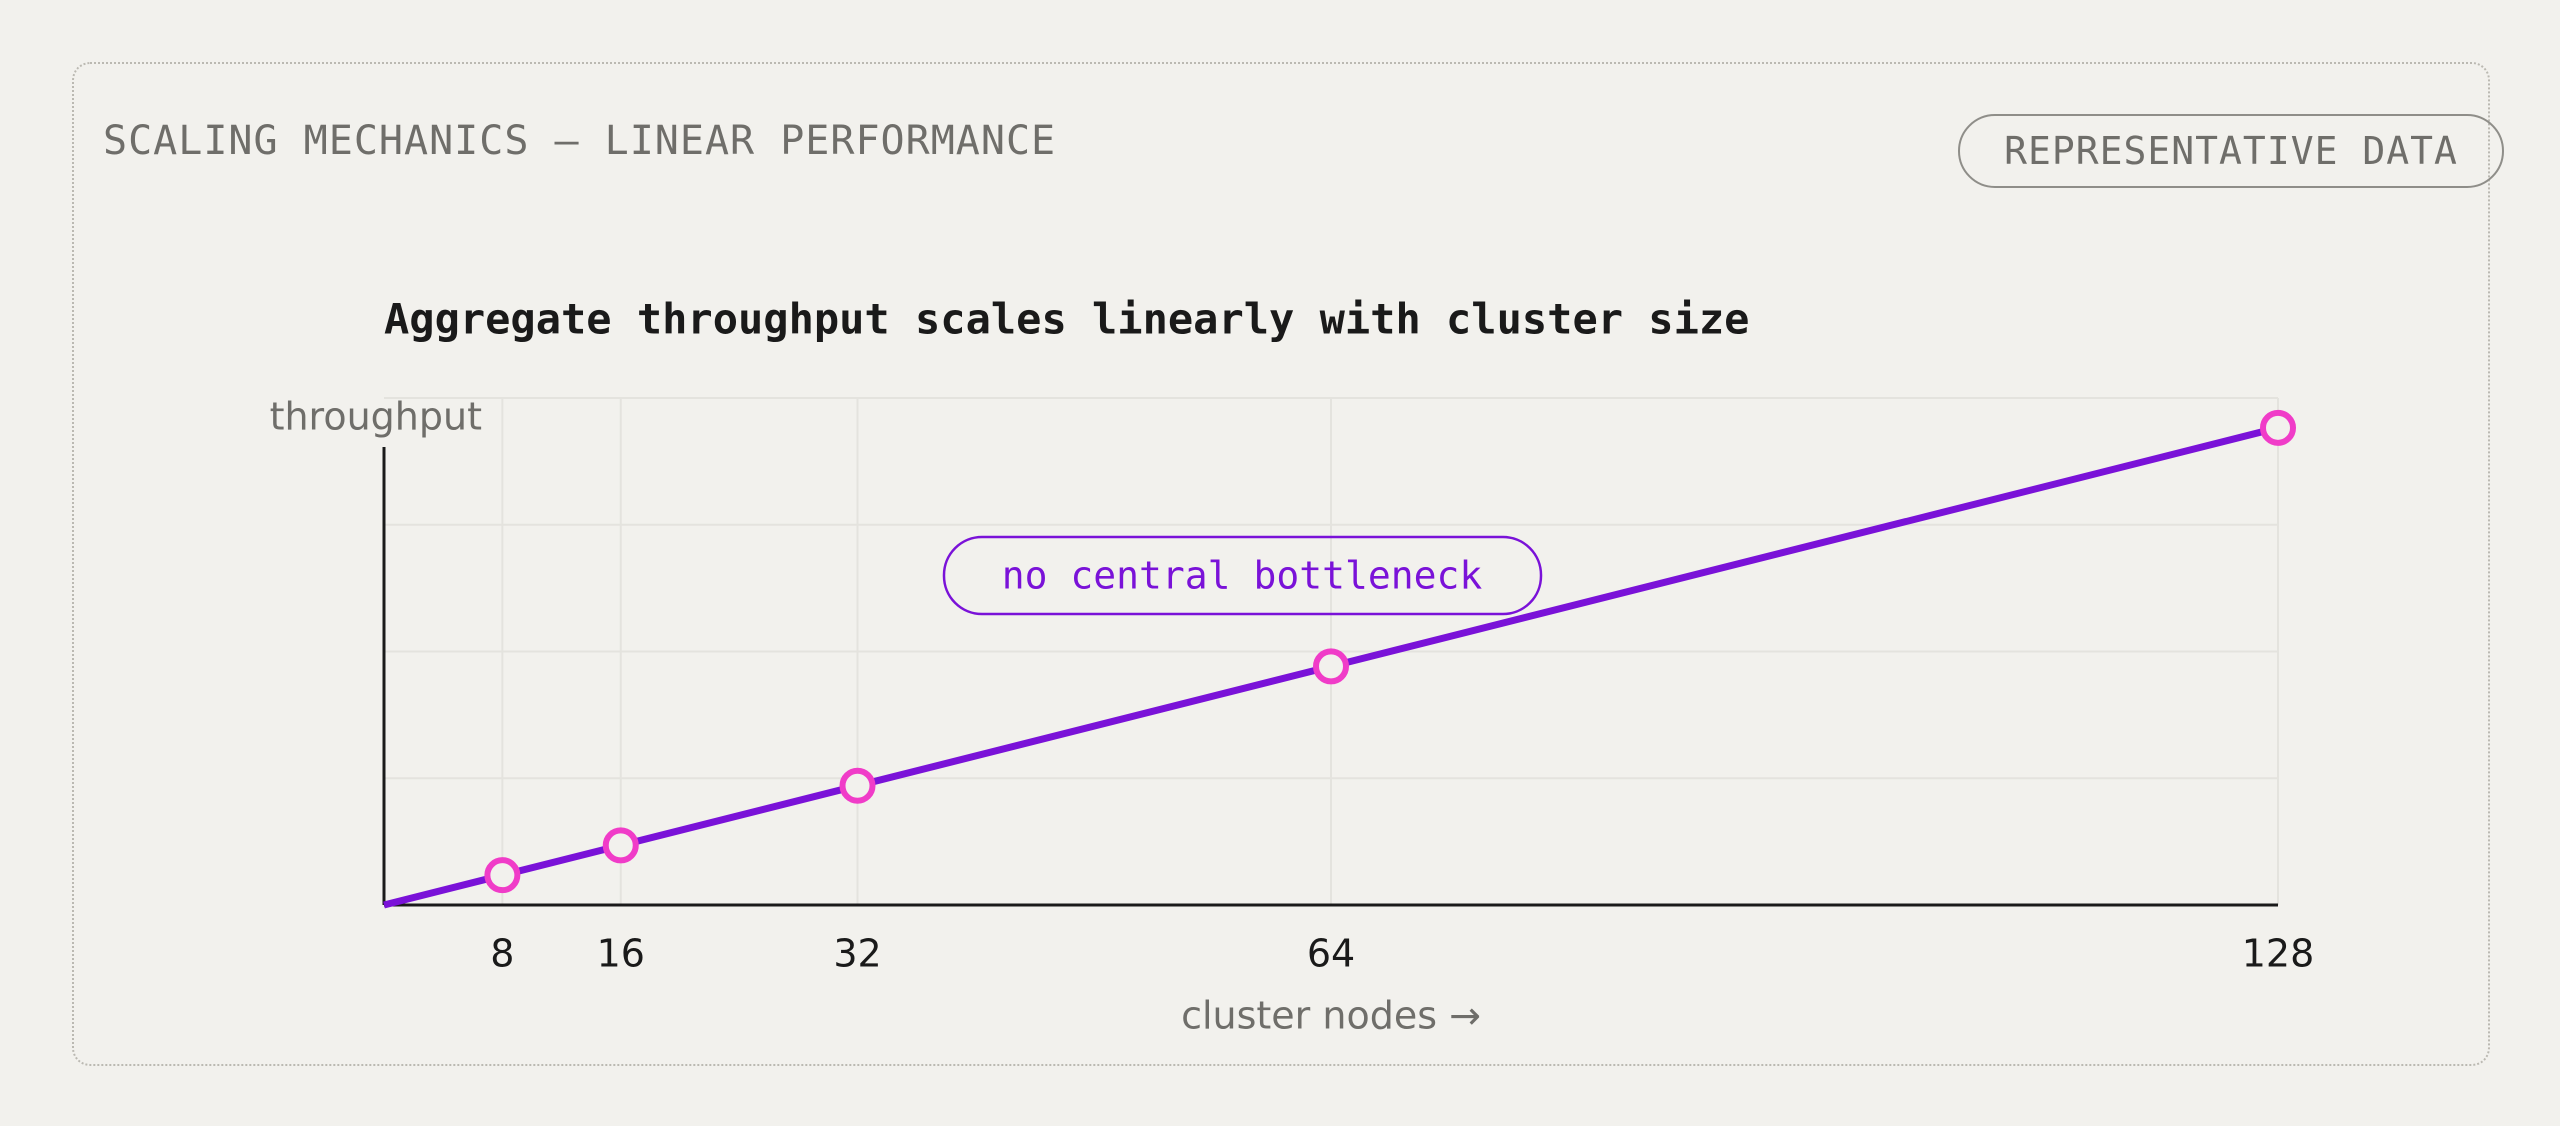 This screenshot has width=2560, height=1126. What do you see at coordinates (580, 141) in the screenshot?
I see `header-title: SCALING MECHANICS — LINEAR PERFORMANCE` at bounding box center [580, 141].